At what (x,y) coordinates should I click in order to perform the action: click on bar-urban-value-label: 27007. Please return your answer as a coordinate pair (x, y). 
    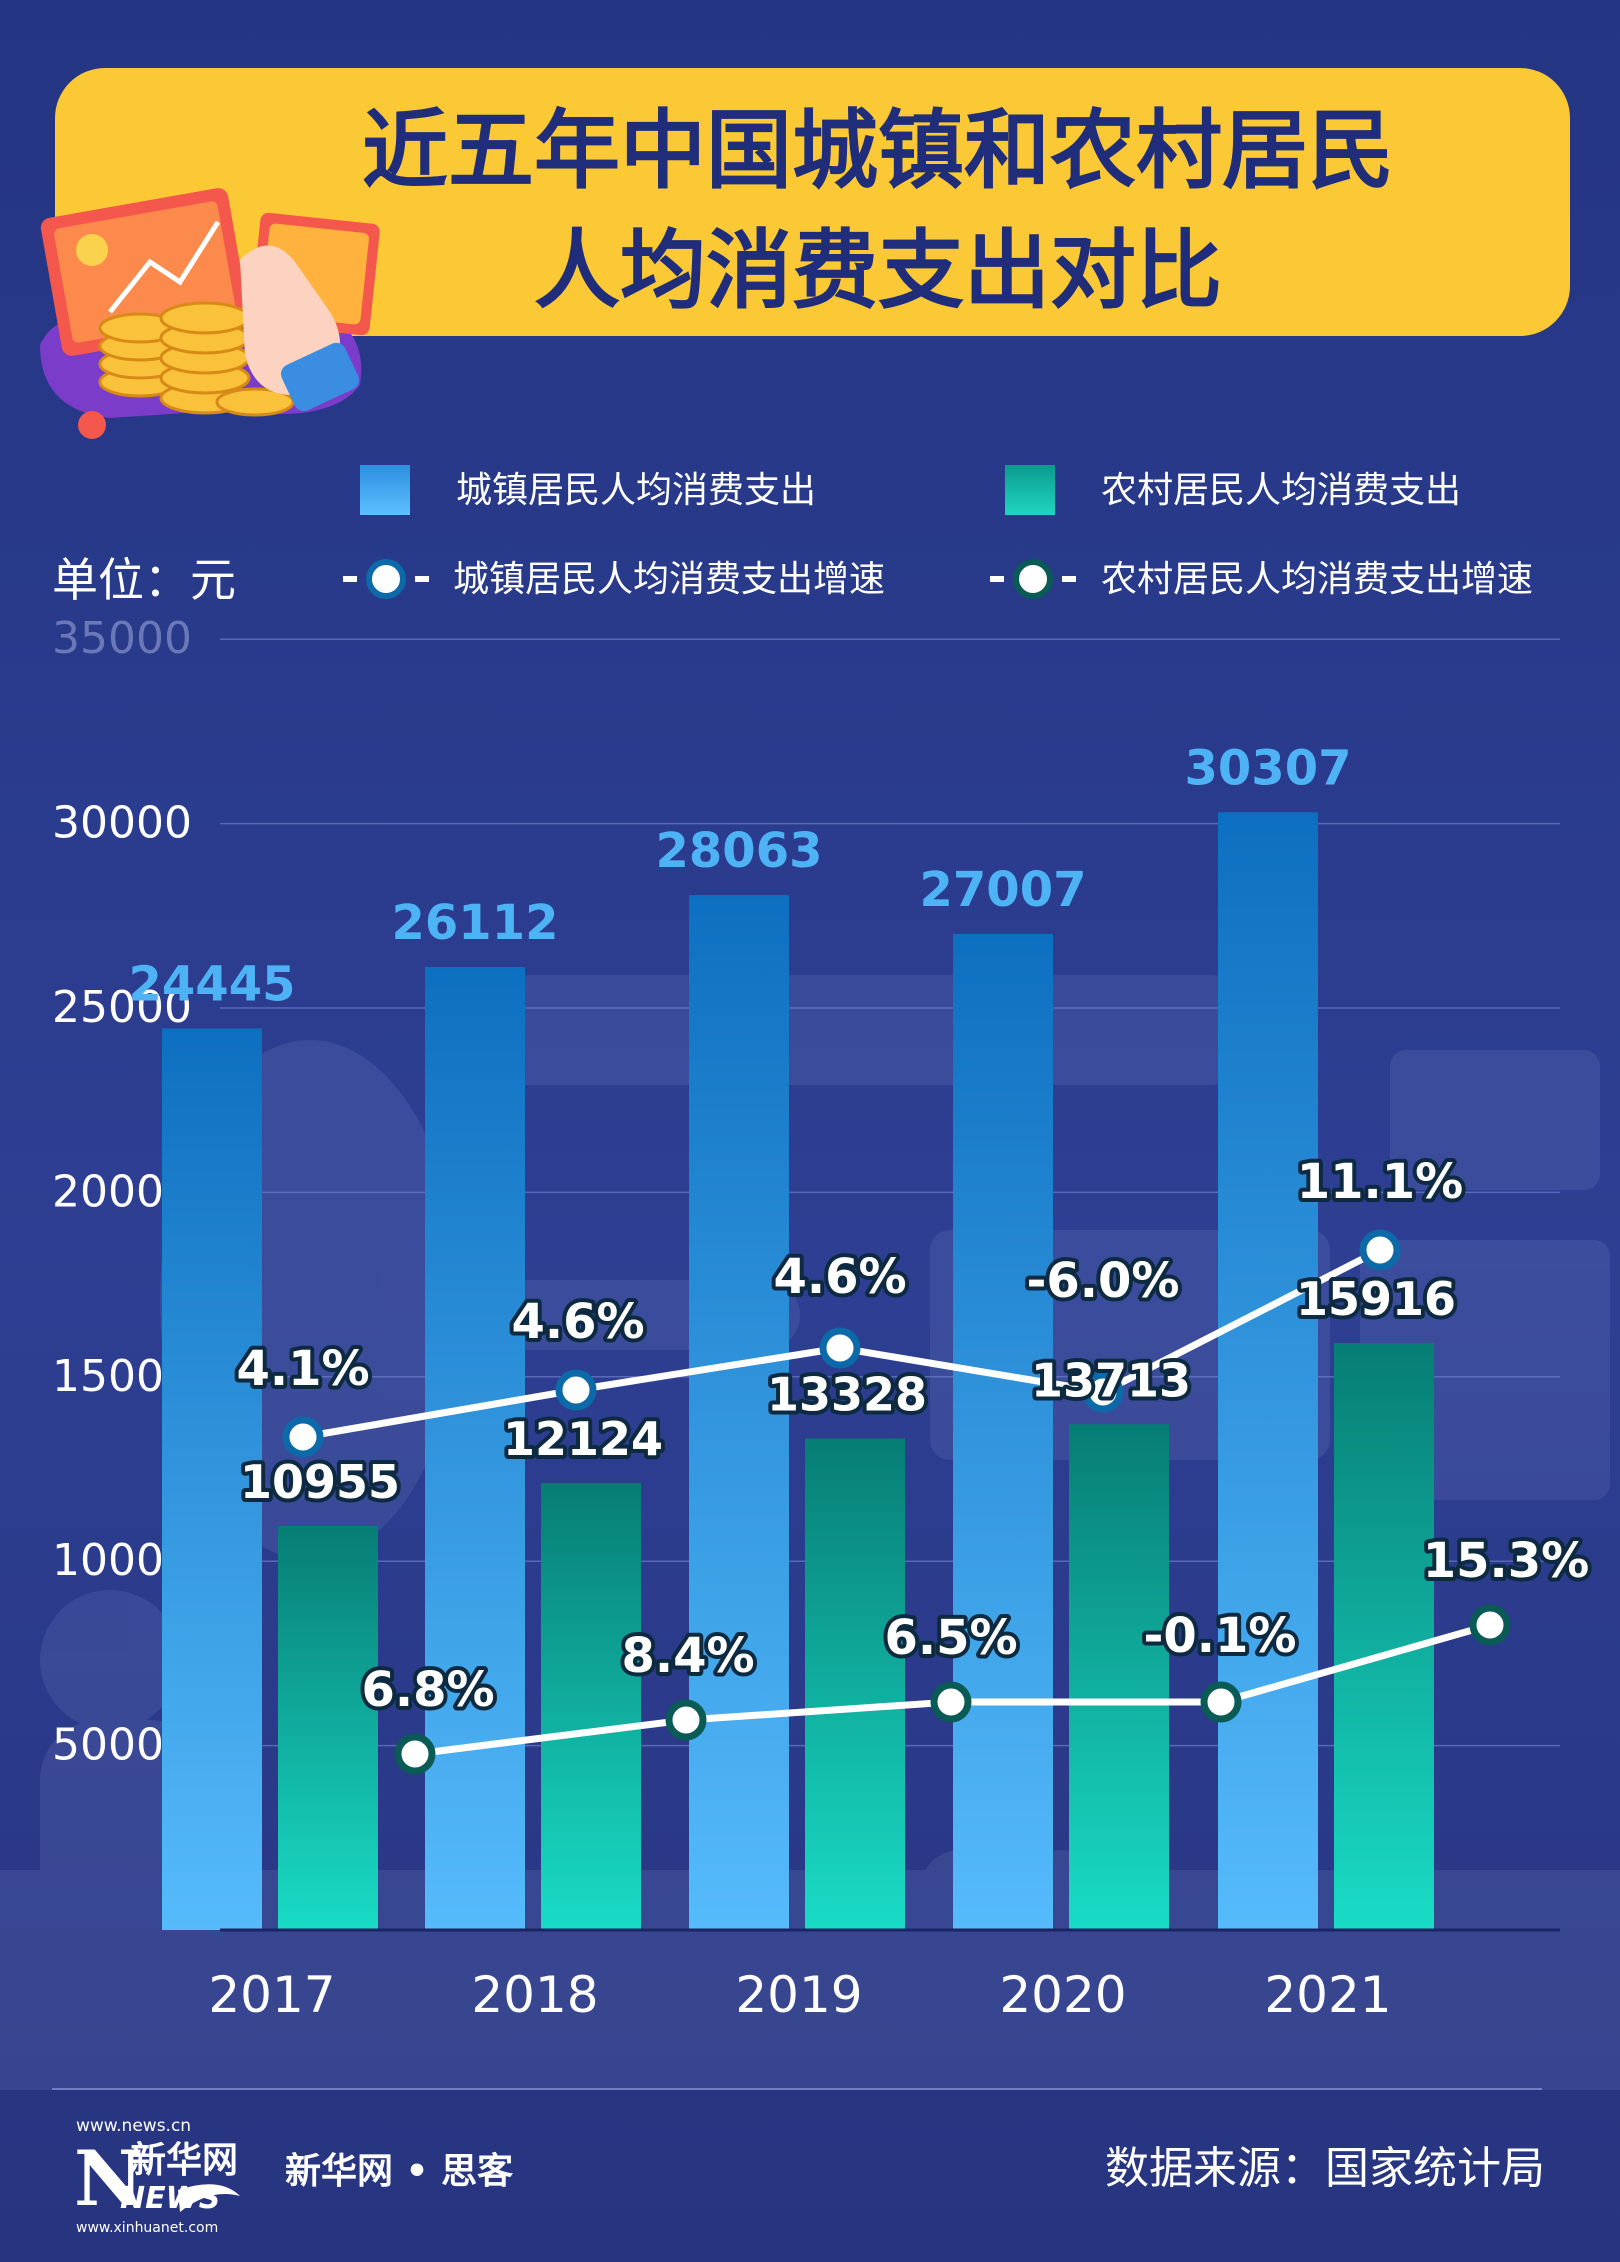
    Looking at the image, I should click on (1003, 890).